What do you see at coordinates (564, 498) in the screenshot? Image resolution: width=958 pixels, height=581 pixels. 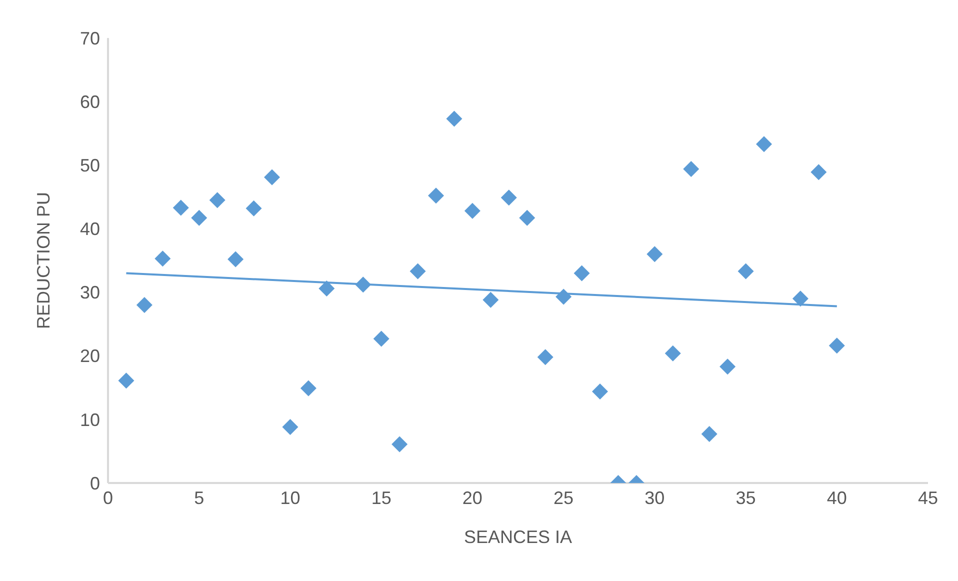 I see `x-tick-label: 25` at bounding box center [564, 498].